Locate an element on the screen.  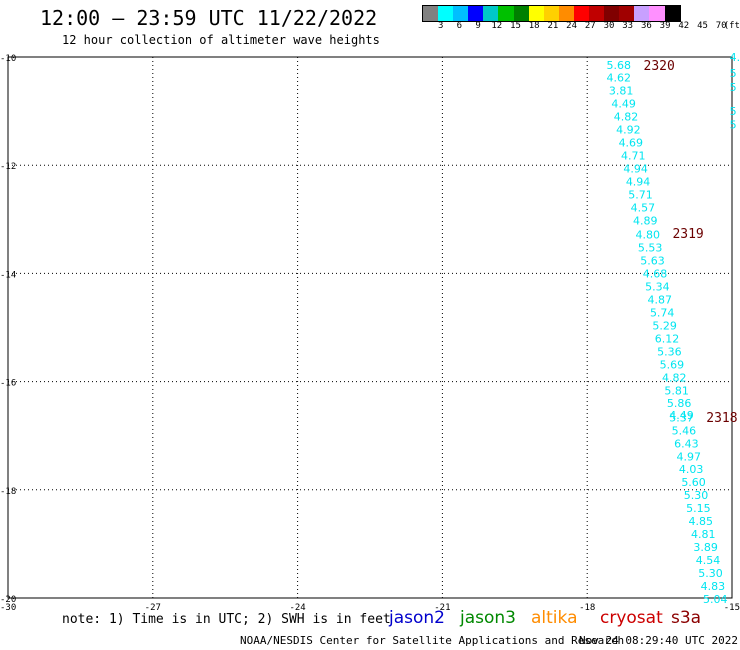
wave-height-point: 3.81 is located at coordinates (621, 91).